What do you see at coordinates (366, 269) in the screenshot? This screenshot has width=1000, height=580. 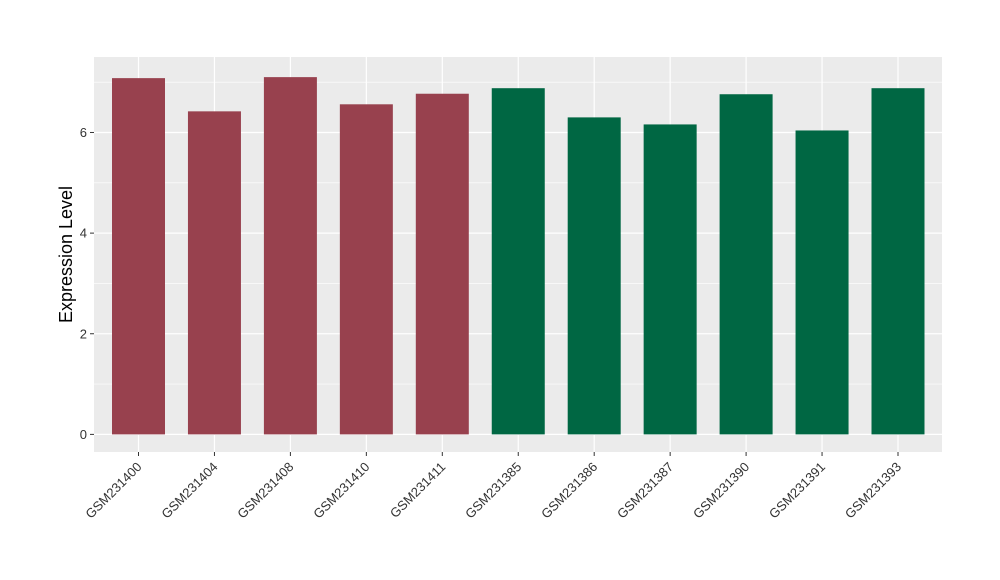 I see `bar-GSM231410` at bounding box center [366, 269].